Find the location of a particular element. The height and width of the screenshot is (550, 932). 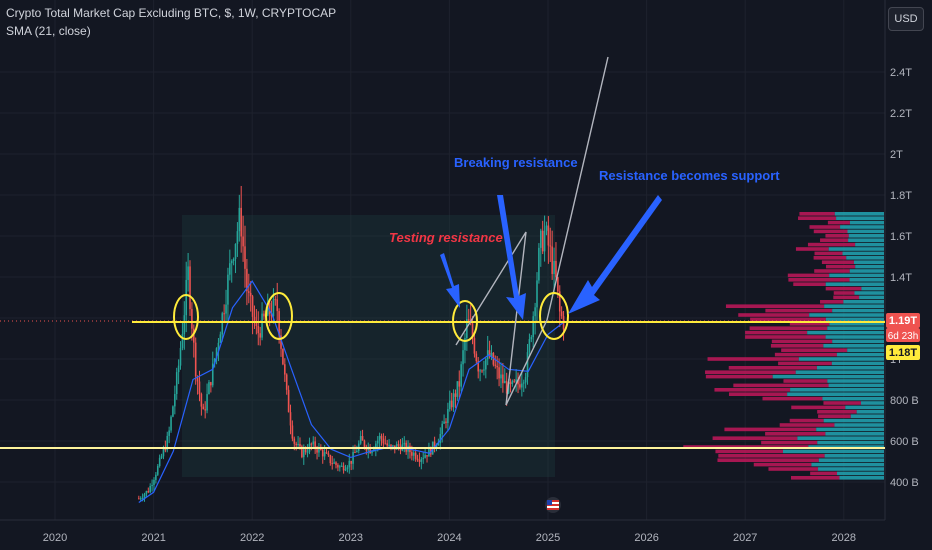

y-tick-label: 800 B is located at coordinates (904, 401).